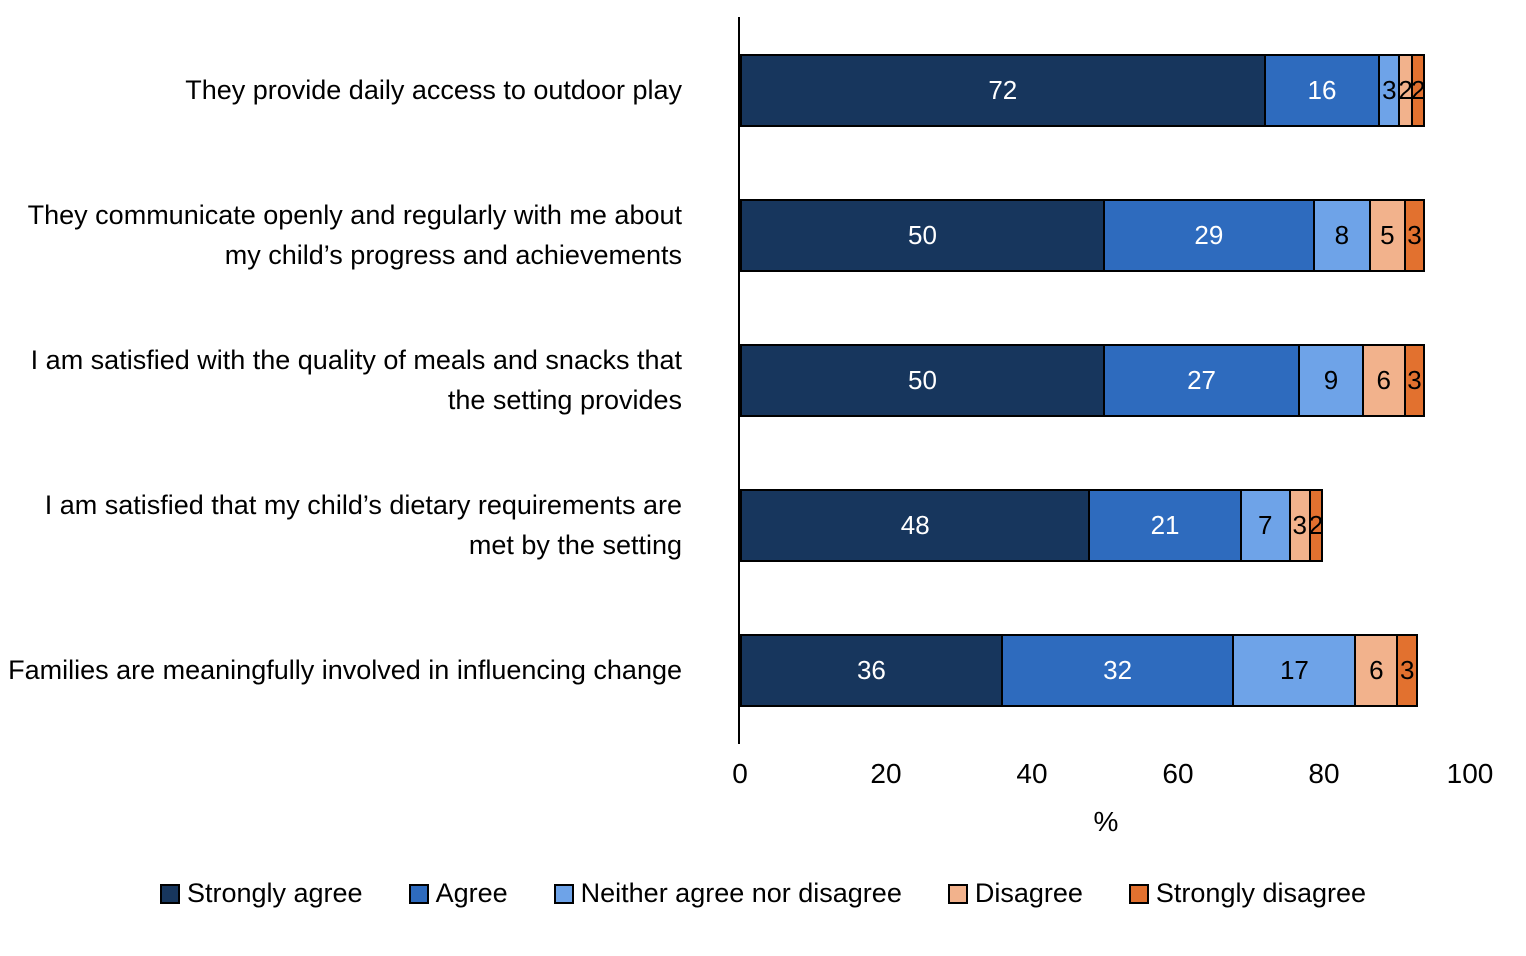 The width and height of the screenshot is (1526, 956). I want to click on bar-segment-neither-agree-nor-disagree: 8, so click(1342, 235).